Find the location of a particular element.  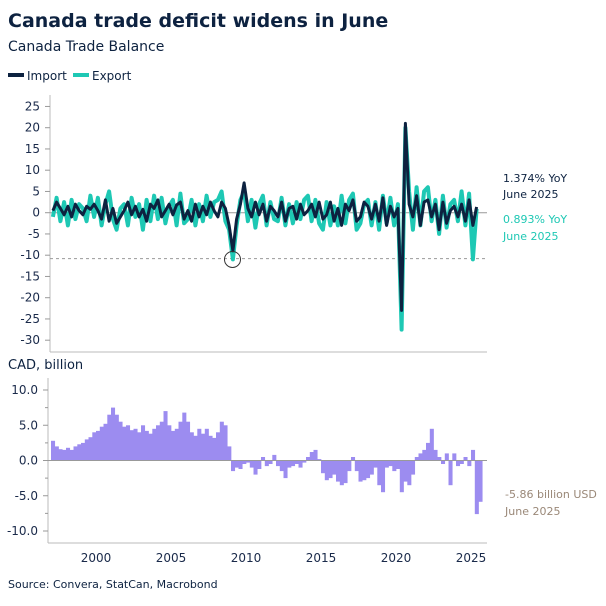

legend-label-export: Export is located at coordinates (112, 76).